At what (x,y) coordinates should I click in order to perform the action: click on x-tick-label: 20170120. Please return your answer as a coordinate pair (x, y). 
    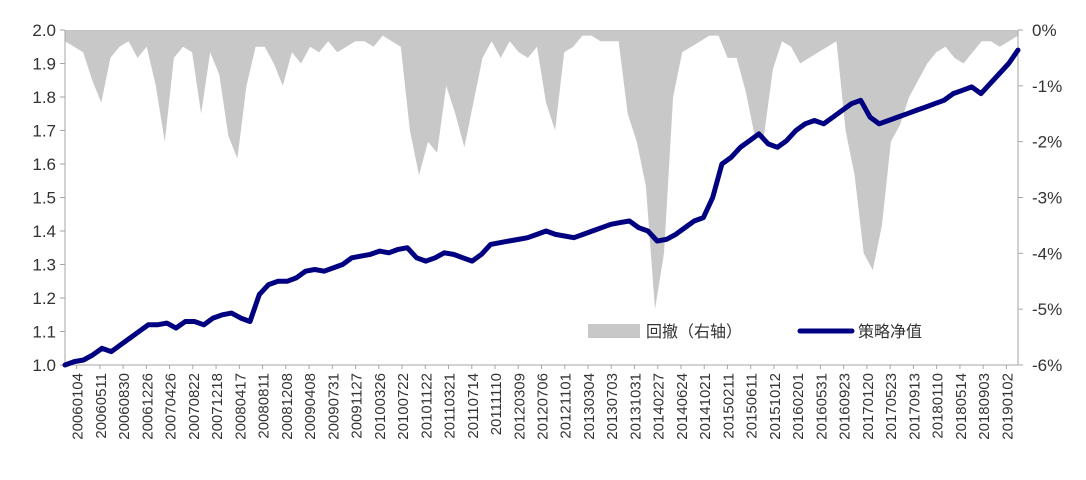
    Looking at the image, I should click on (868, 406).